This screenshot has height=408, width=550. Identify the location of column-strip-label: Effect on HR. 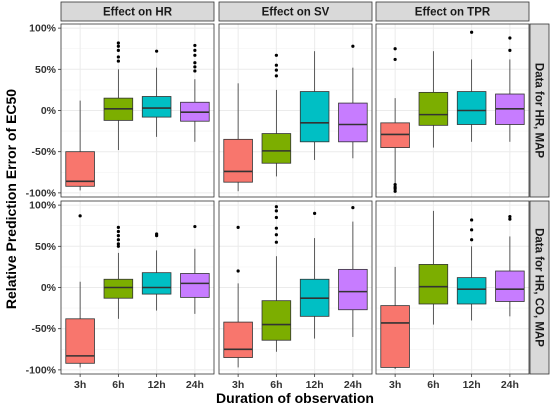
(138, 13).